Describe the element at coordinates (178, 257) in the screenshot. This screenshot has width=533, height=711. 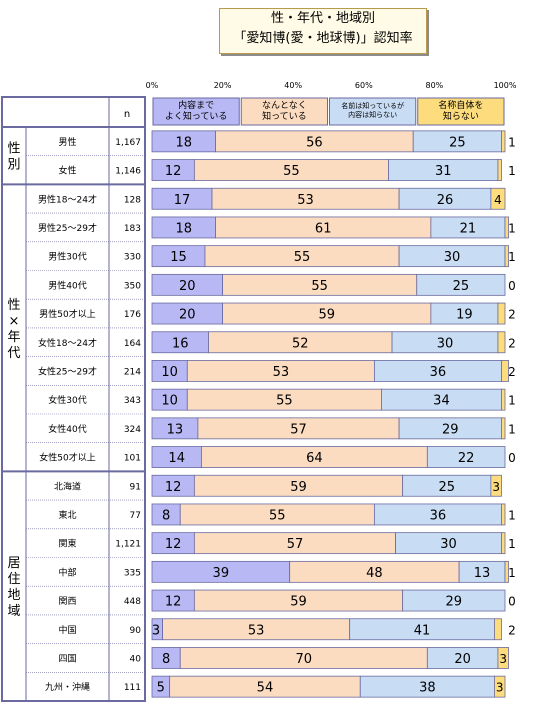
I see `bar-value-label: 15` at that location.